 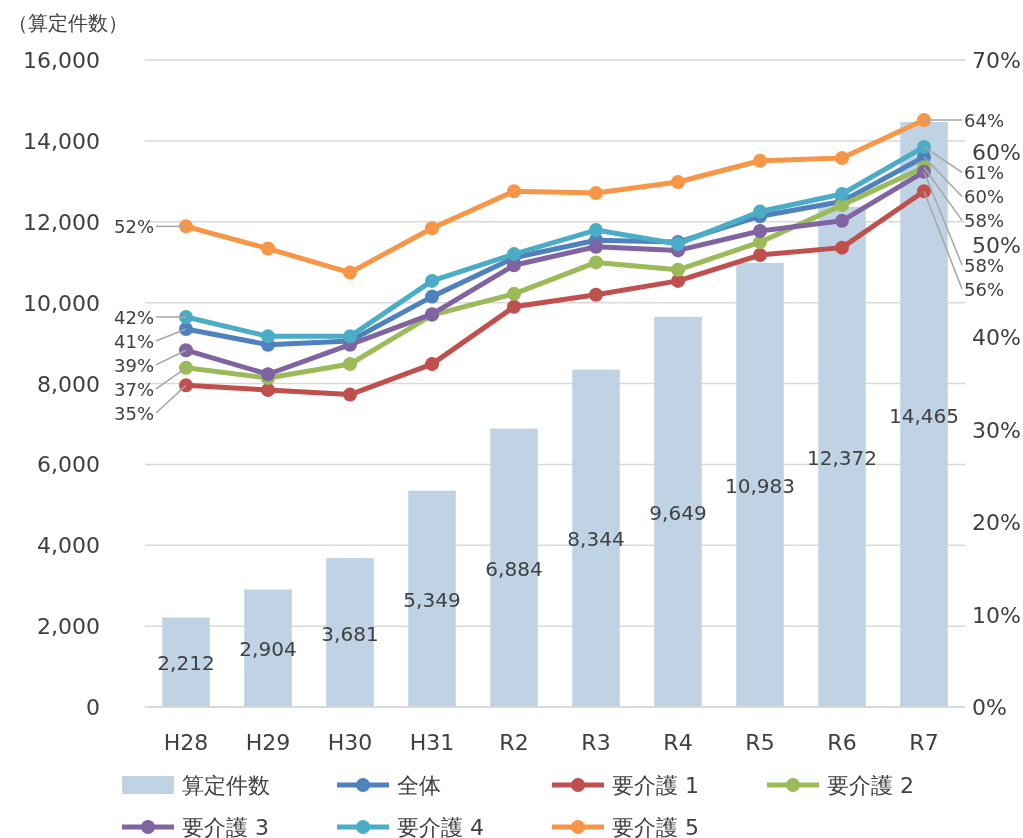 I want to click on data-label: 60%, so click(x=984, y=197).